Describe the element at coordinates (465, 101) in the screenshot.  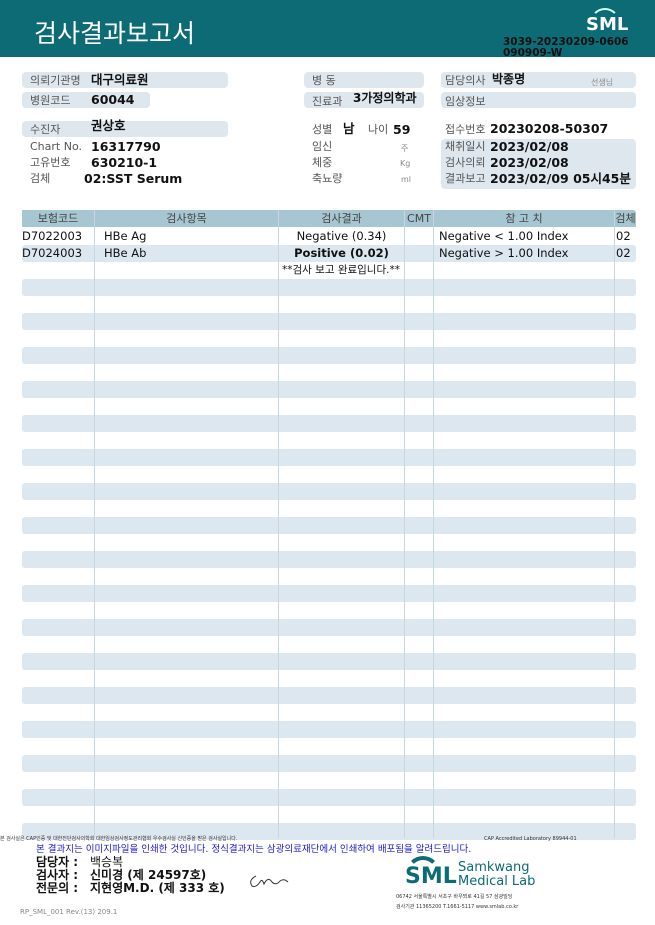
I see `clinical-label: 임상정보` at that location.